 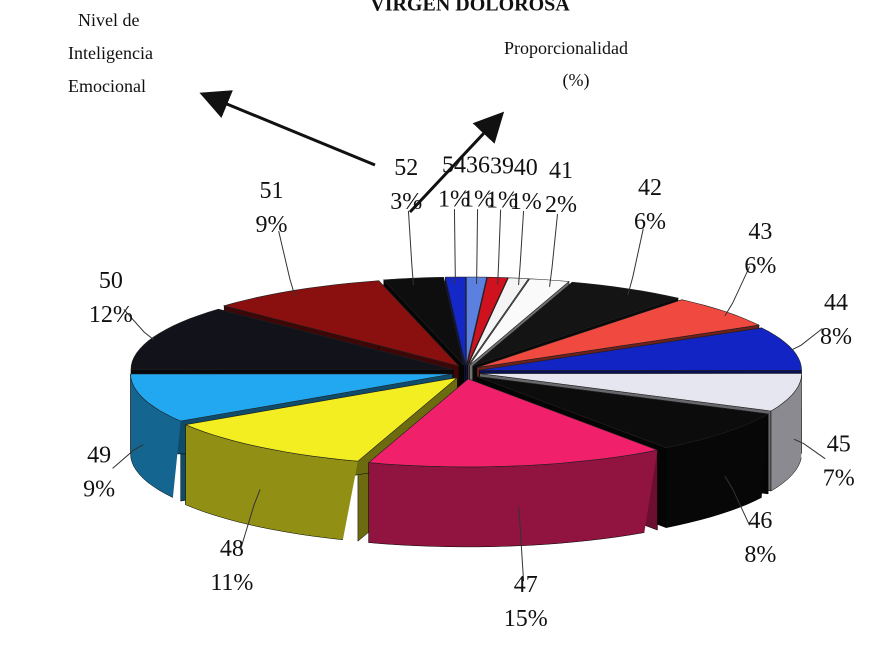 What do you see at coordinates (839, 478) in the screenshot?
I see `data-label: 7%` at bounding box center [839, 478].